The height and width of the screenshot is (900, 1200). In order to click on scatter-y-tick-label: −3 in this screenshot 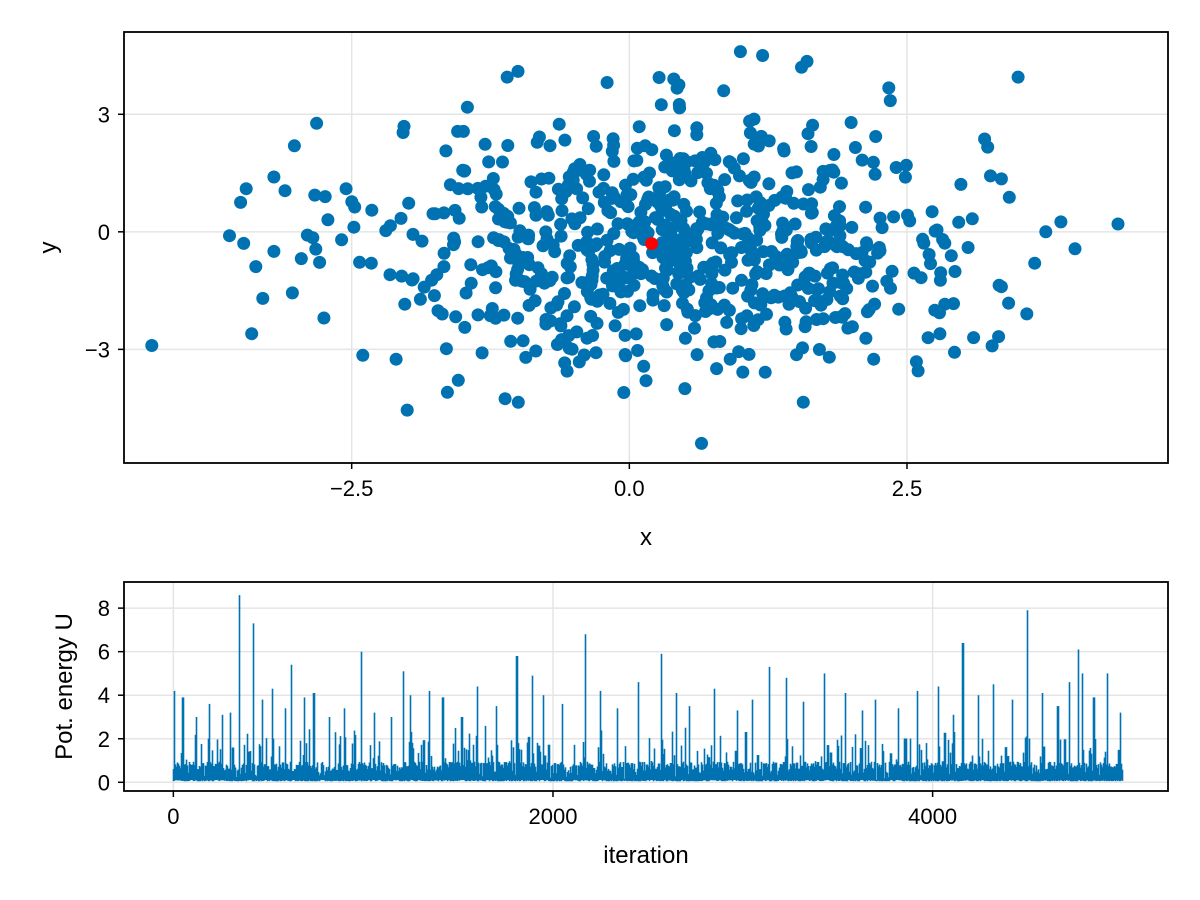, I will do `click(97, 349)`.